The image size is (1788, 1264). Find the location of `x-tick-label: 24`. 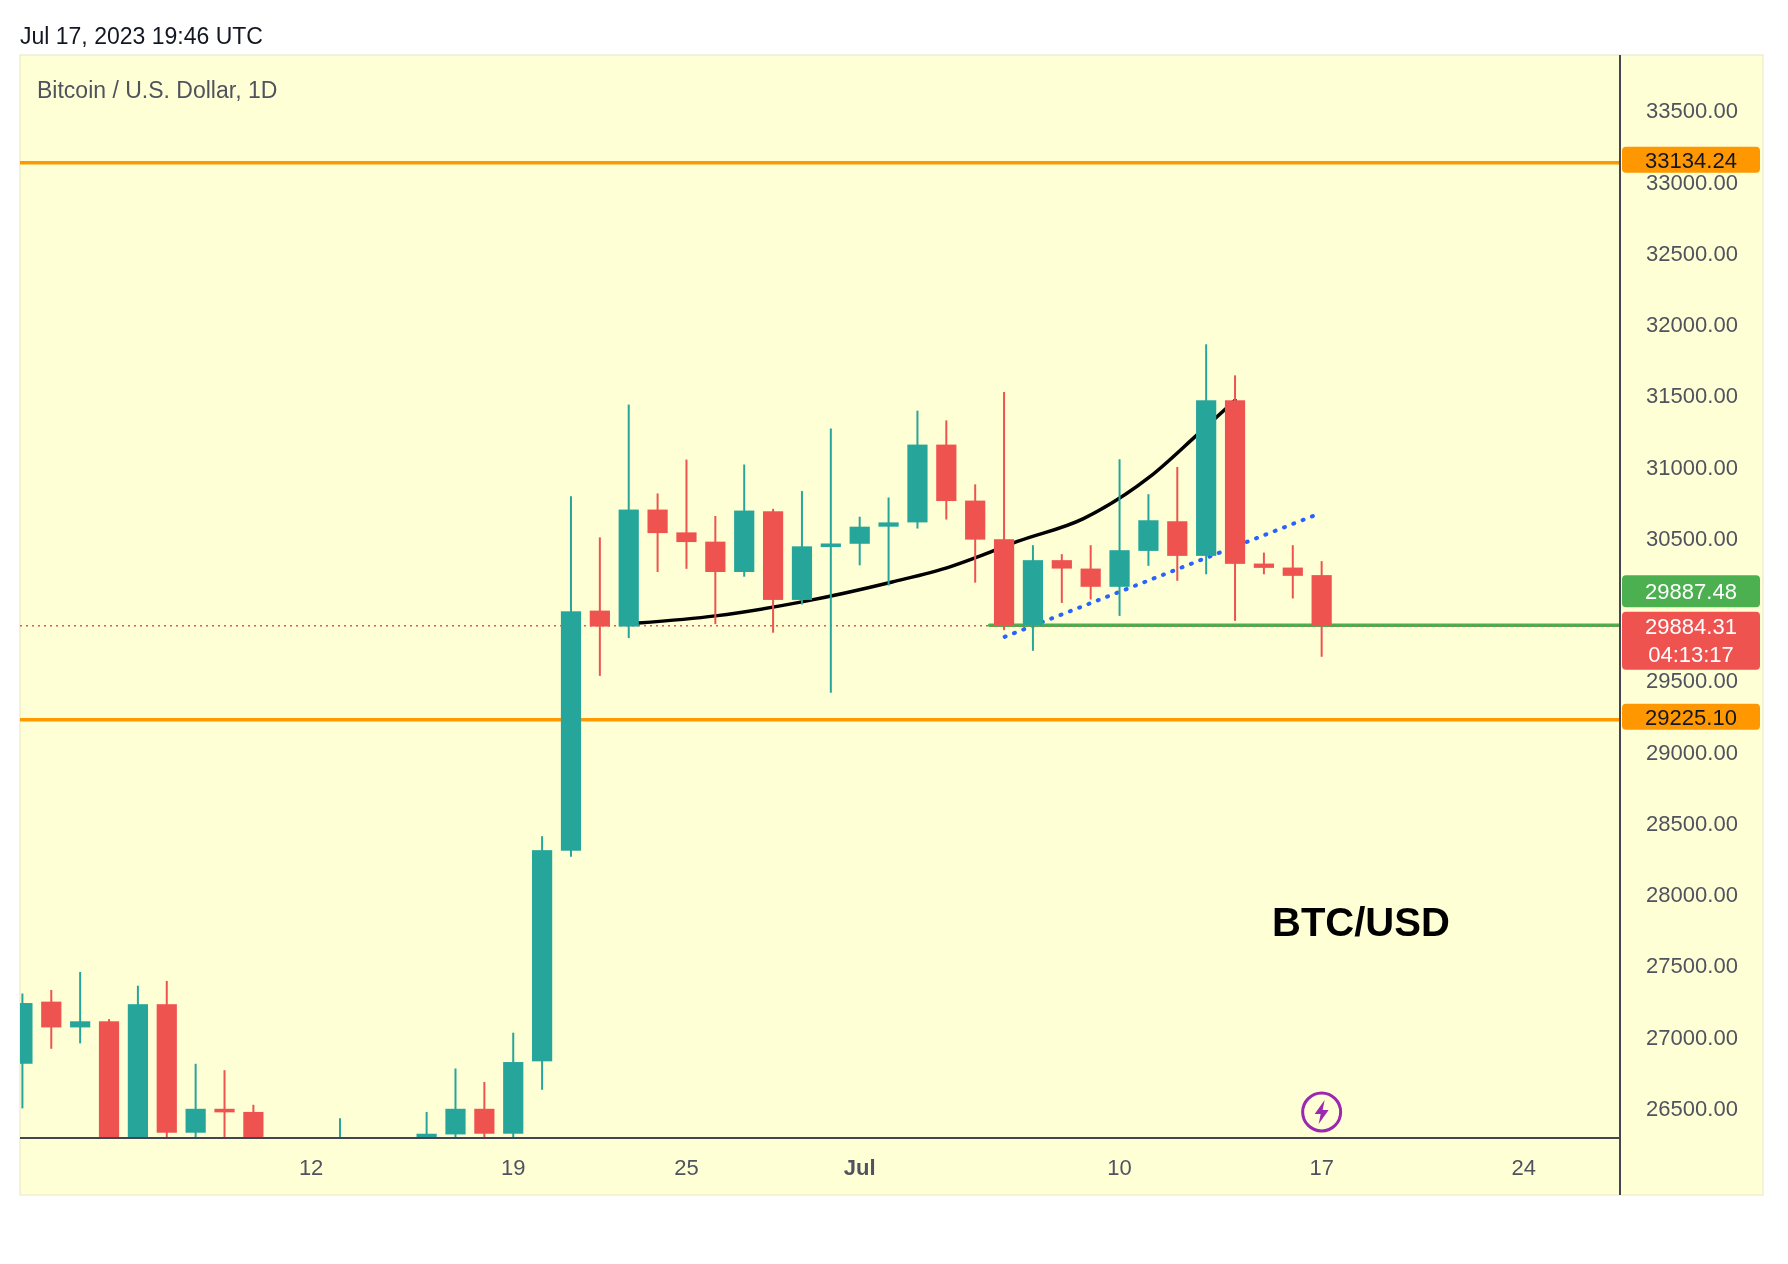

x-tick-label: 24 is located at coordinates (1523, 1167).